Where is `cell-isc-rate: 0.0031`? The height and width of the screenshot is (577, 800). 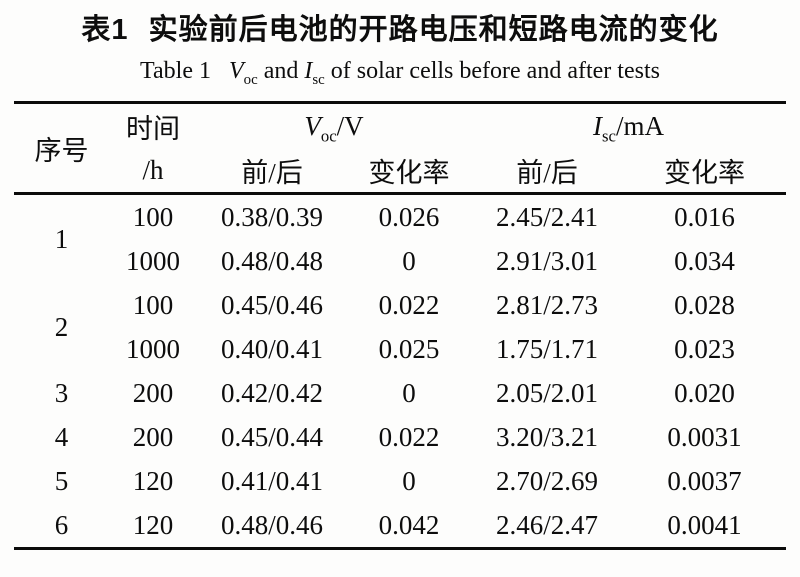
cell-isc-rate: 0.0031 is located at coordinates (704, 436).